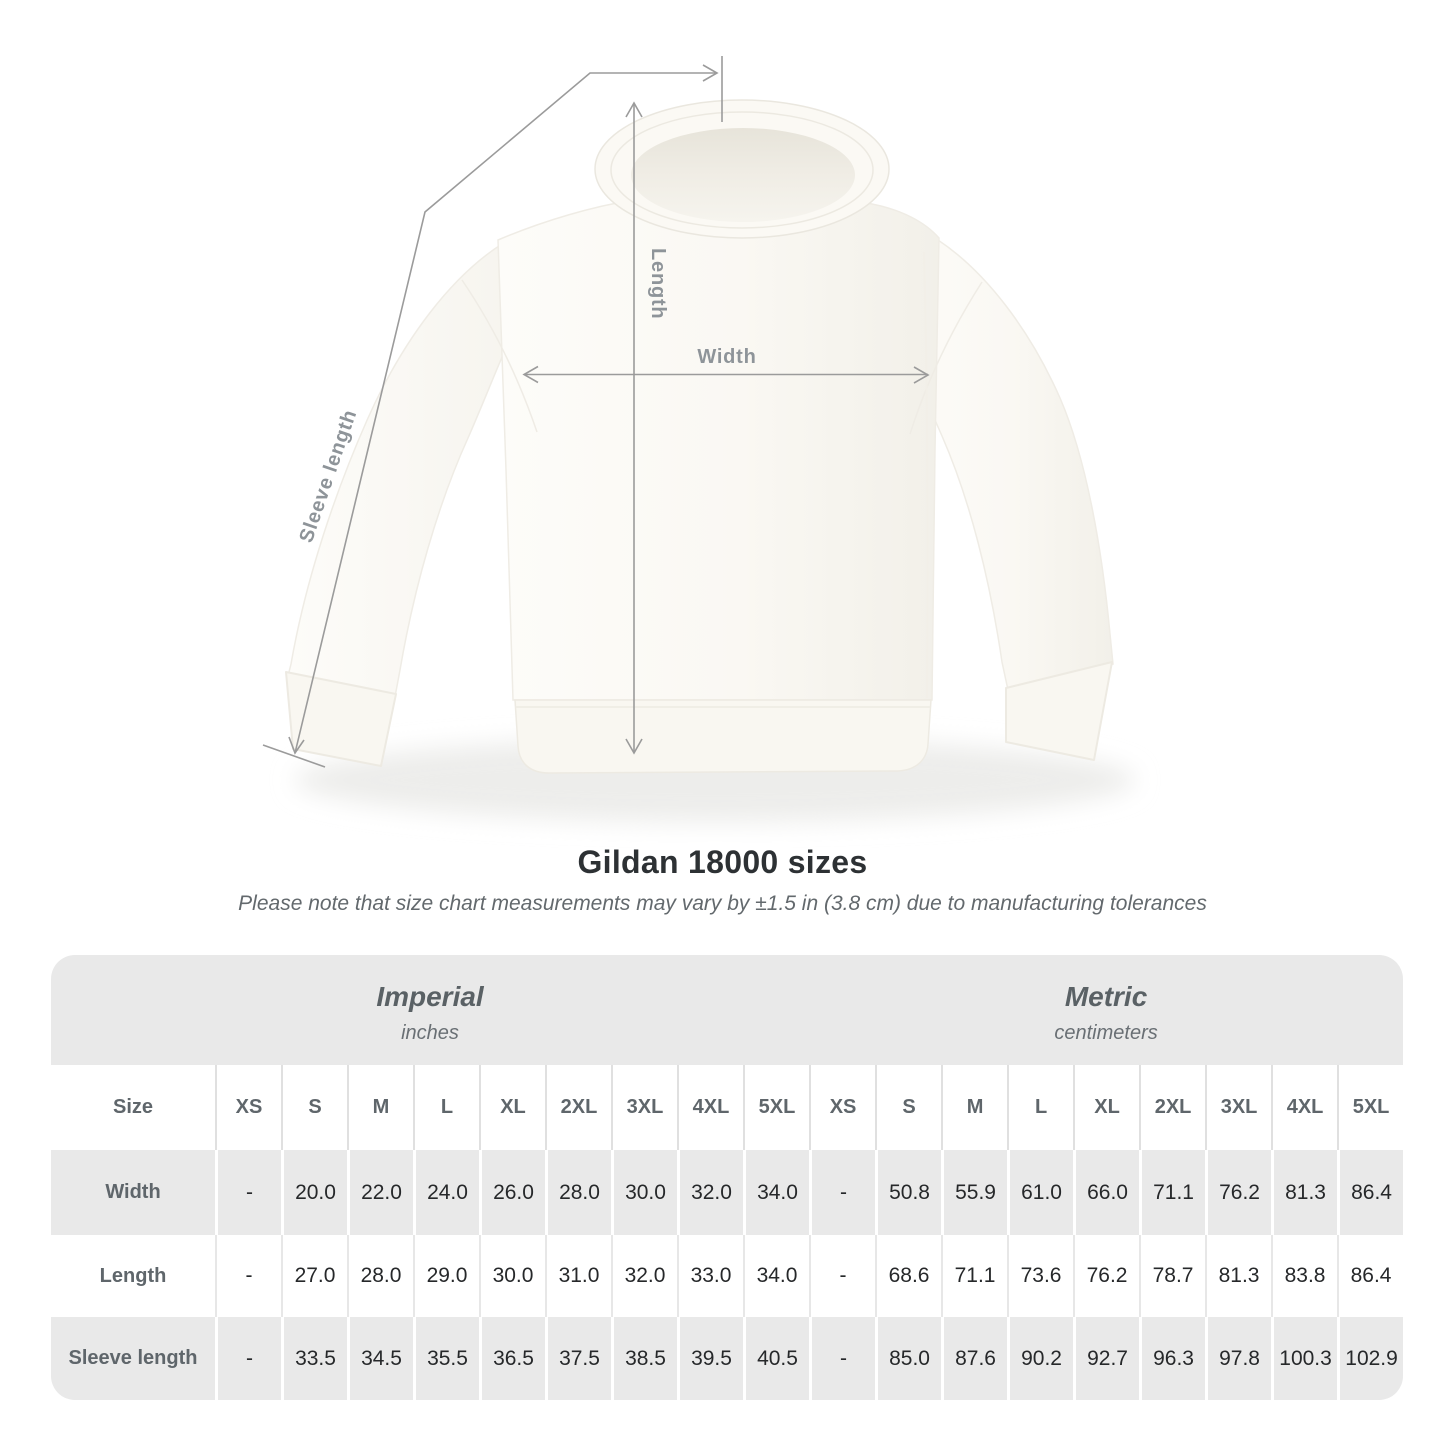 The image size is (1445, 1445). Describe the element at coordinates (512, 1358) in the screenshot. I see `sleeve-value-cell: 36.5` at that location.